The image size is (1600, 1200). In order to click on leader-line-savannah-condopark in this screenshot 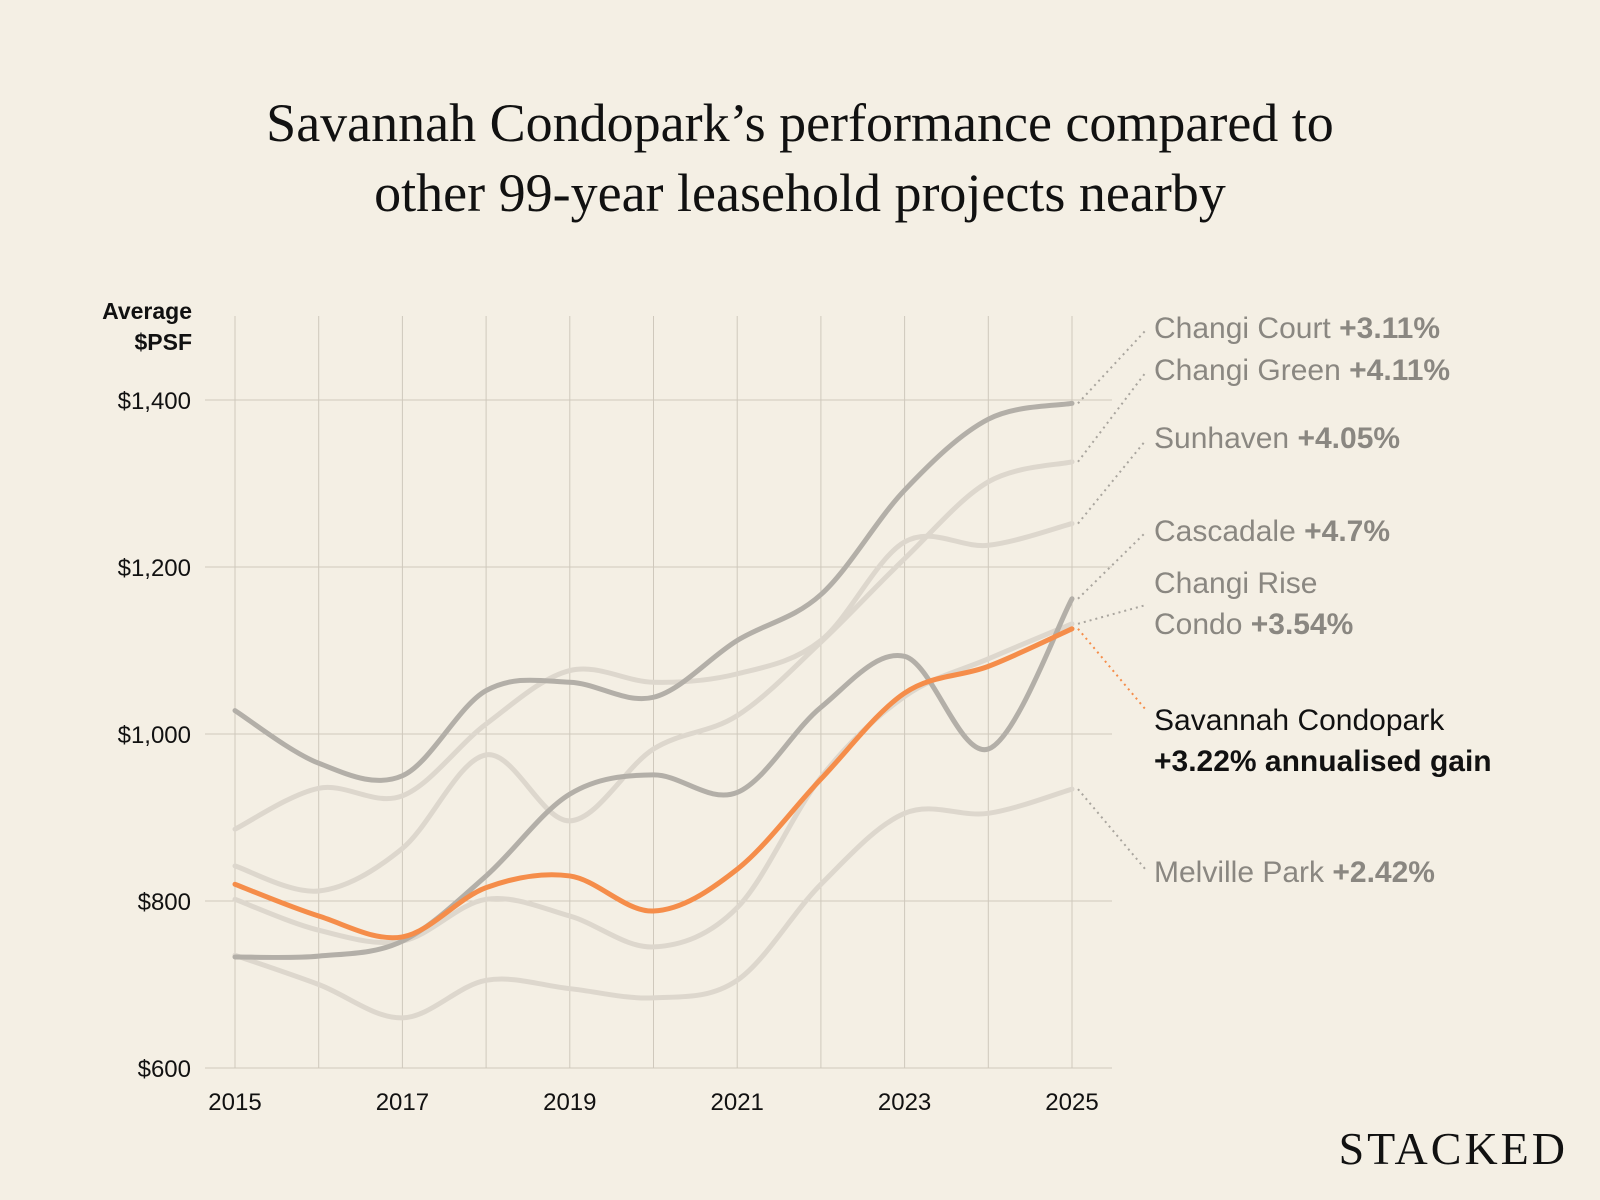, I will do `click(1112, 669)`.